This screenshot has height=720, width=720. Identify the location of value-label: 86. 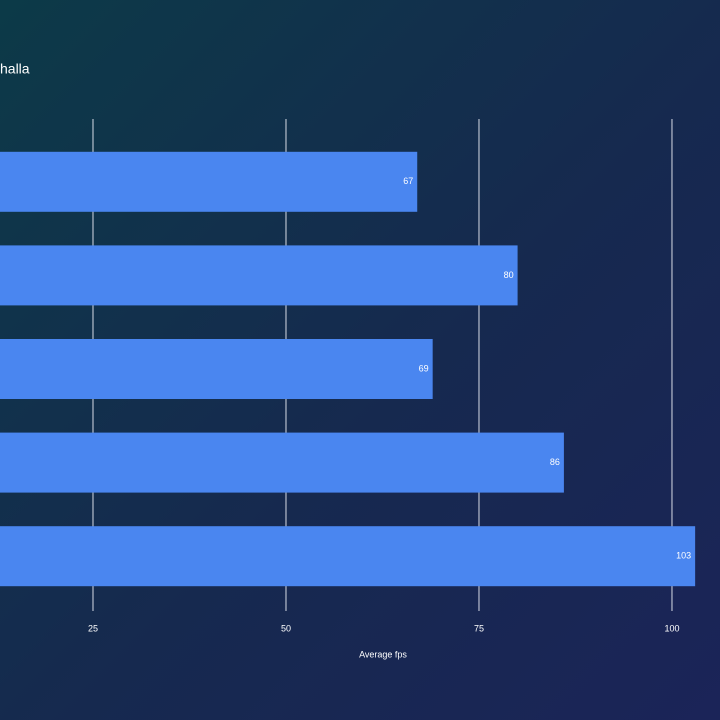
(555, 462).